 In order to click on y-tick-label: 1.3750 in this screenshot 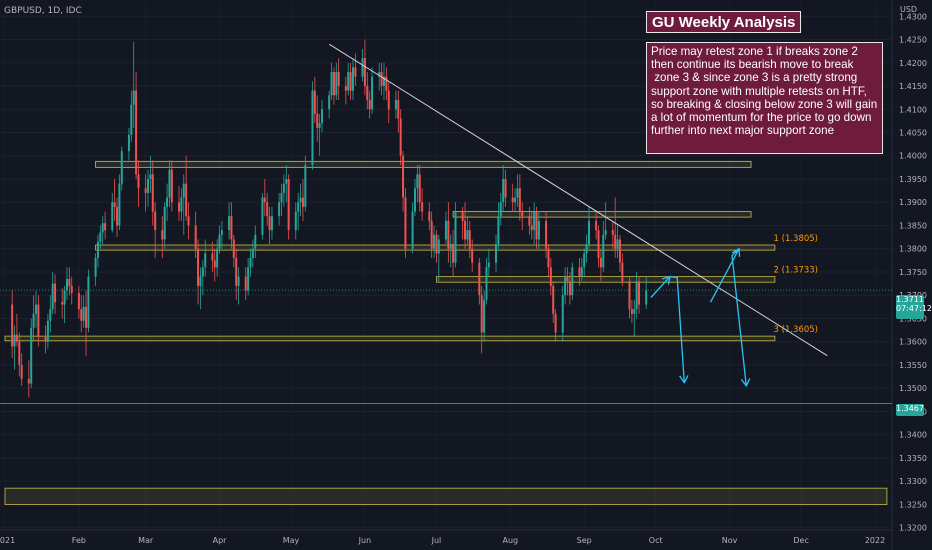, I will do `click(913, 272)`.